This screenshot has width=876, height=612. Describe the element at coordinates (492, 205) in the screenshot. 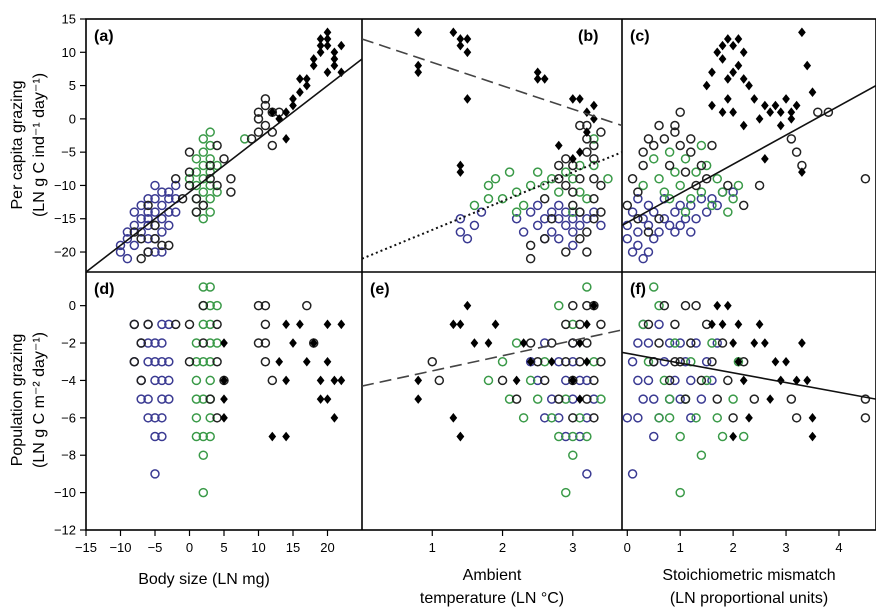

I see `regression-line-dotted` at that location.